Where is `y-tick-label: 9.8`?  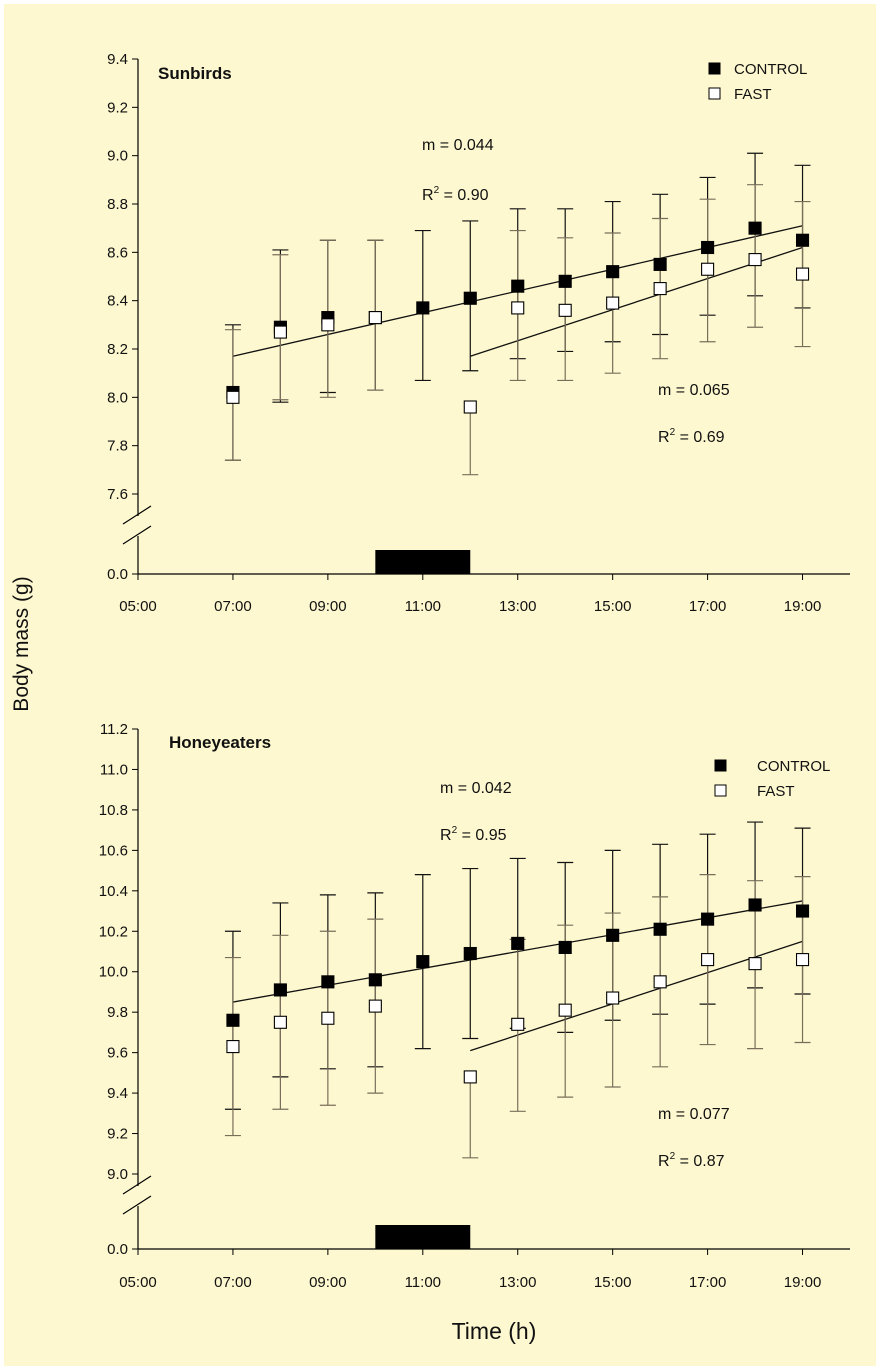 y-tick-label: 9.8 is located at coordinates (117, 1012).